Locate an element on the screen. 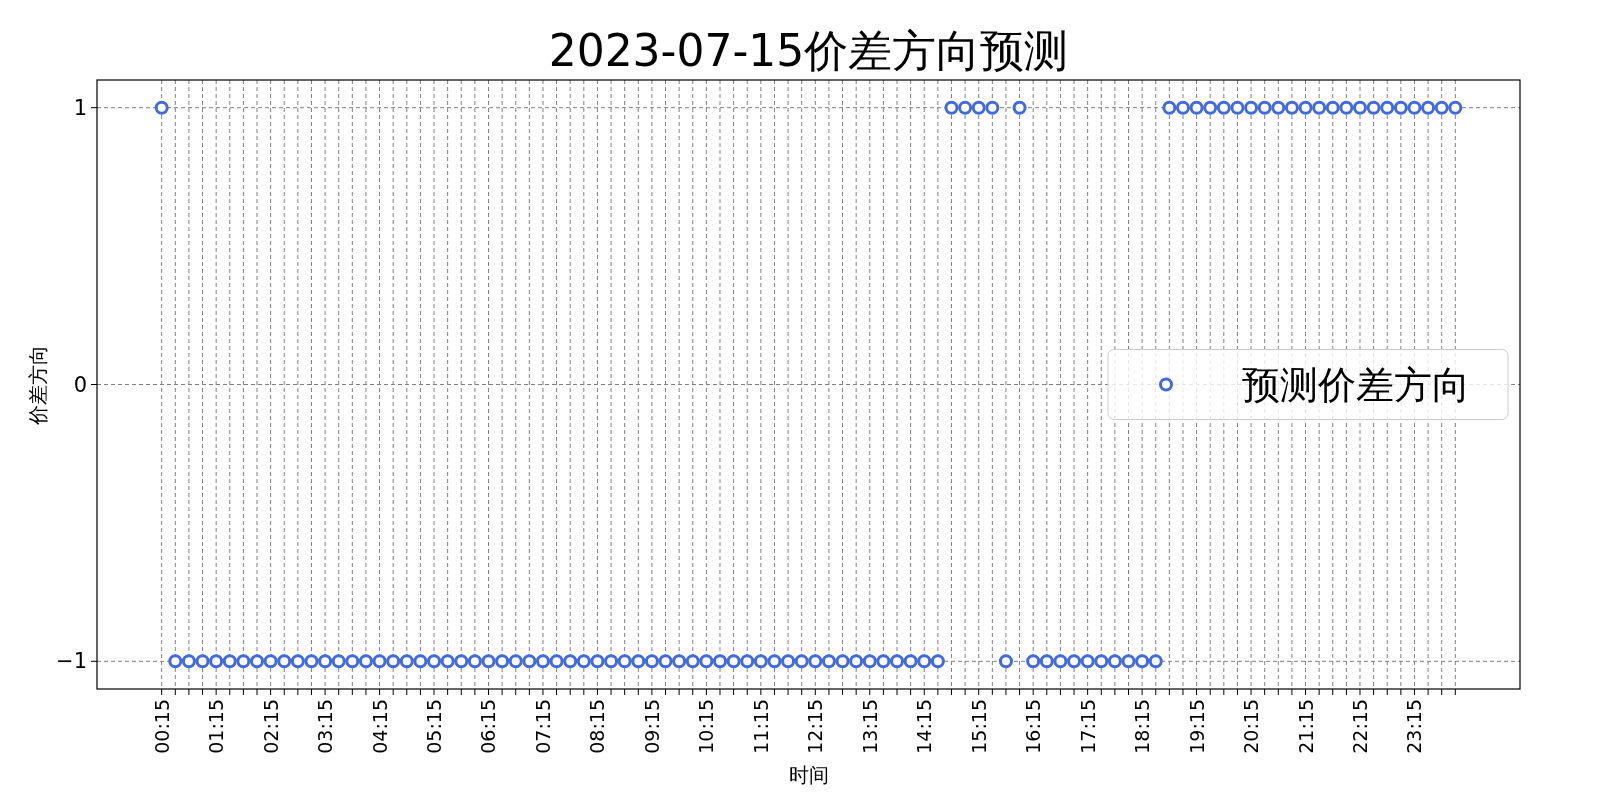 The width and height of the screenshot is (1600, 800). x-tick-label: 07:15 is located at coordinates (542, 726).